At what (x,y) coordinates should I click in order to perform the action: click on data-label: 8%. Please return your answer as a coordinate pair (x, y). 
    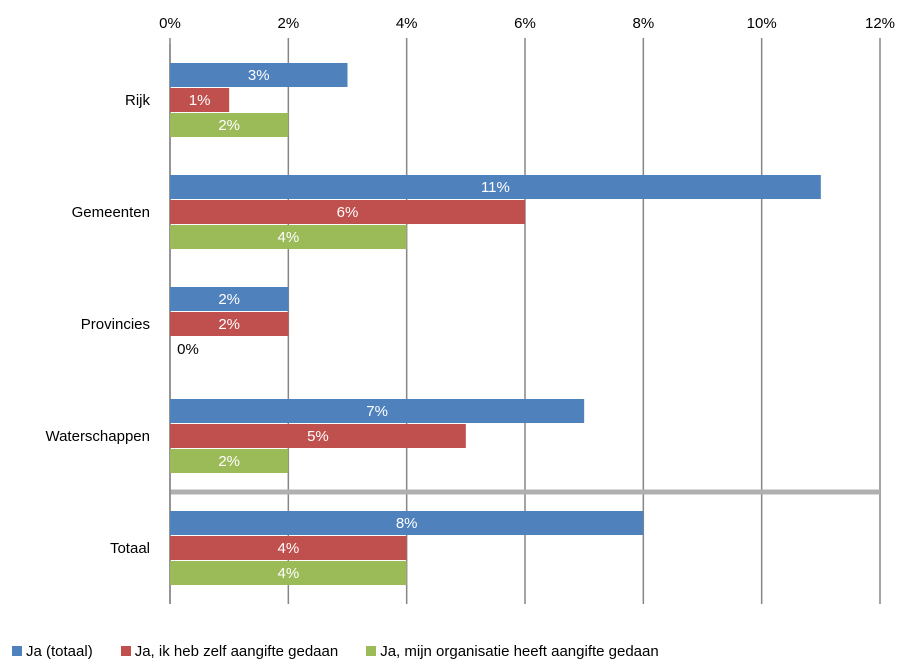
    Looking at the image, I should click on (407, 523).